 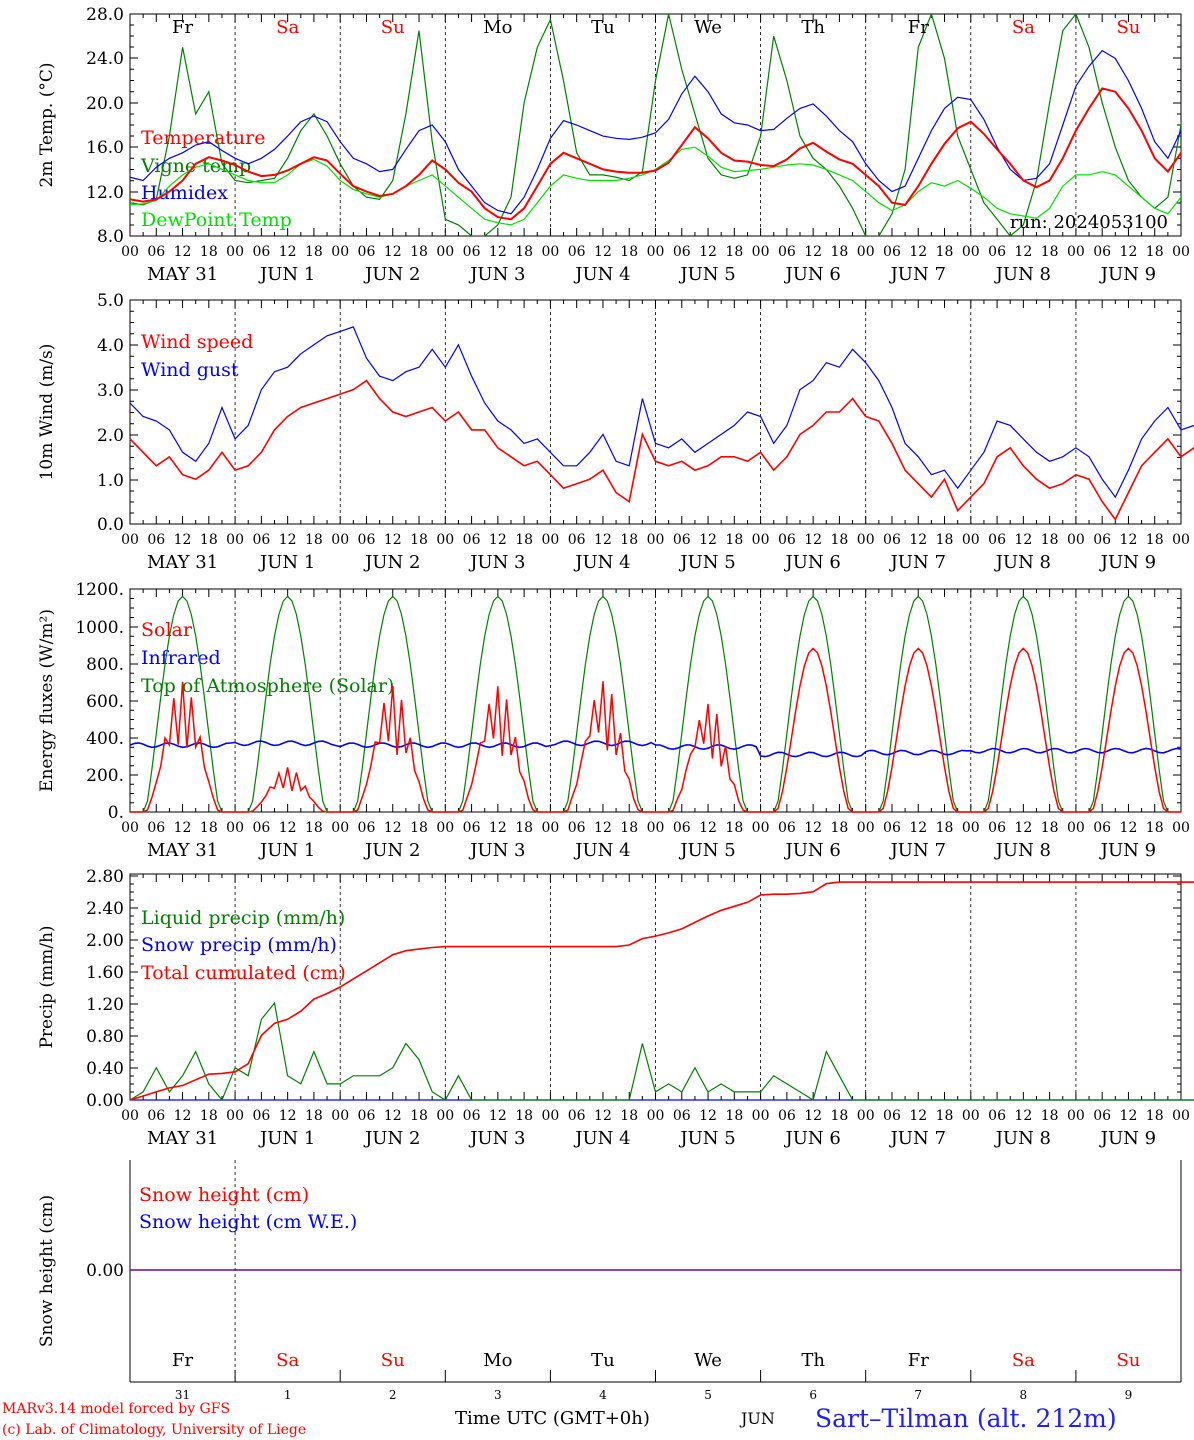 I want to click on y-tick-label: 2.80, so click(x=105, y=877).